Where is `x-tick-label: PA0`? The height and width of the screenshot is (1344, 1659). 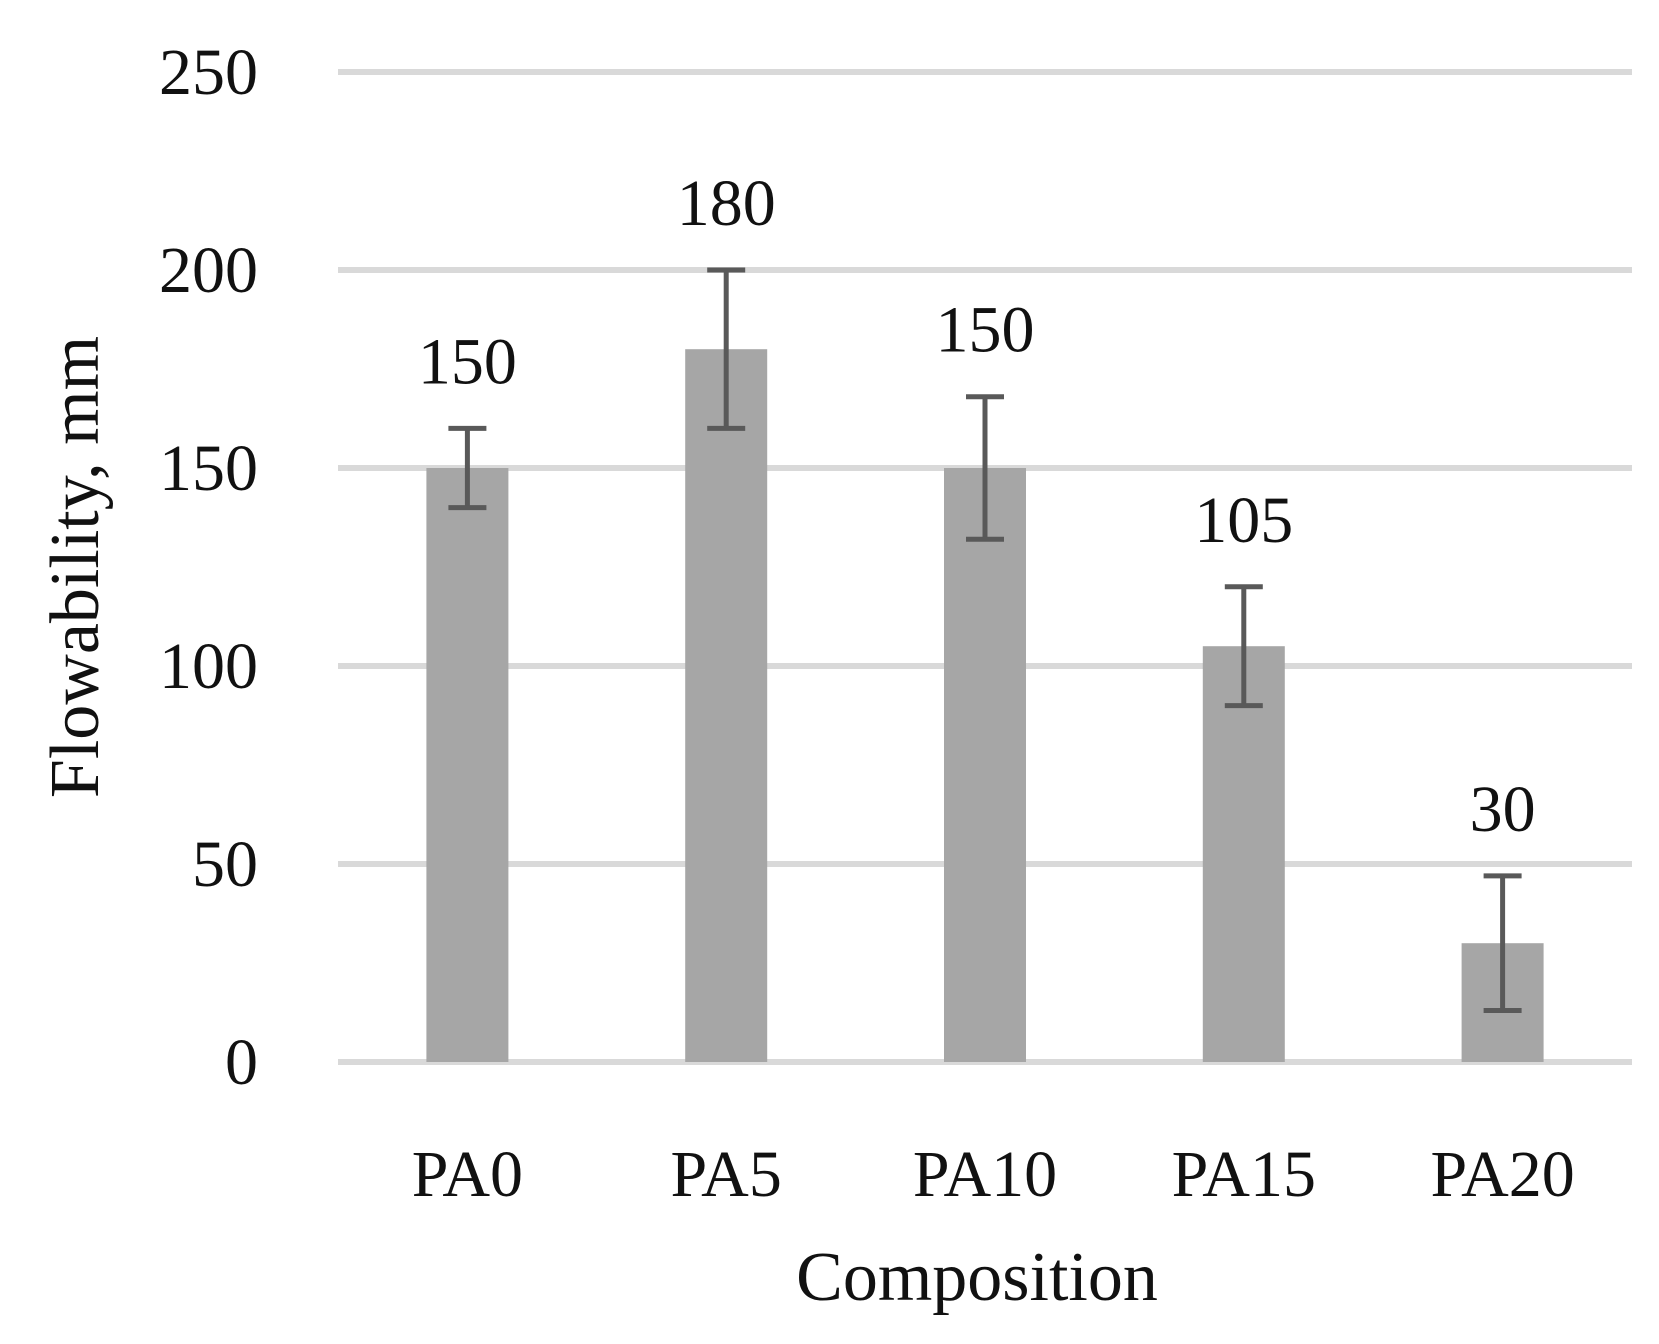
x-tick-label: PA0 is located at coordinates (467, 1174).